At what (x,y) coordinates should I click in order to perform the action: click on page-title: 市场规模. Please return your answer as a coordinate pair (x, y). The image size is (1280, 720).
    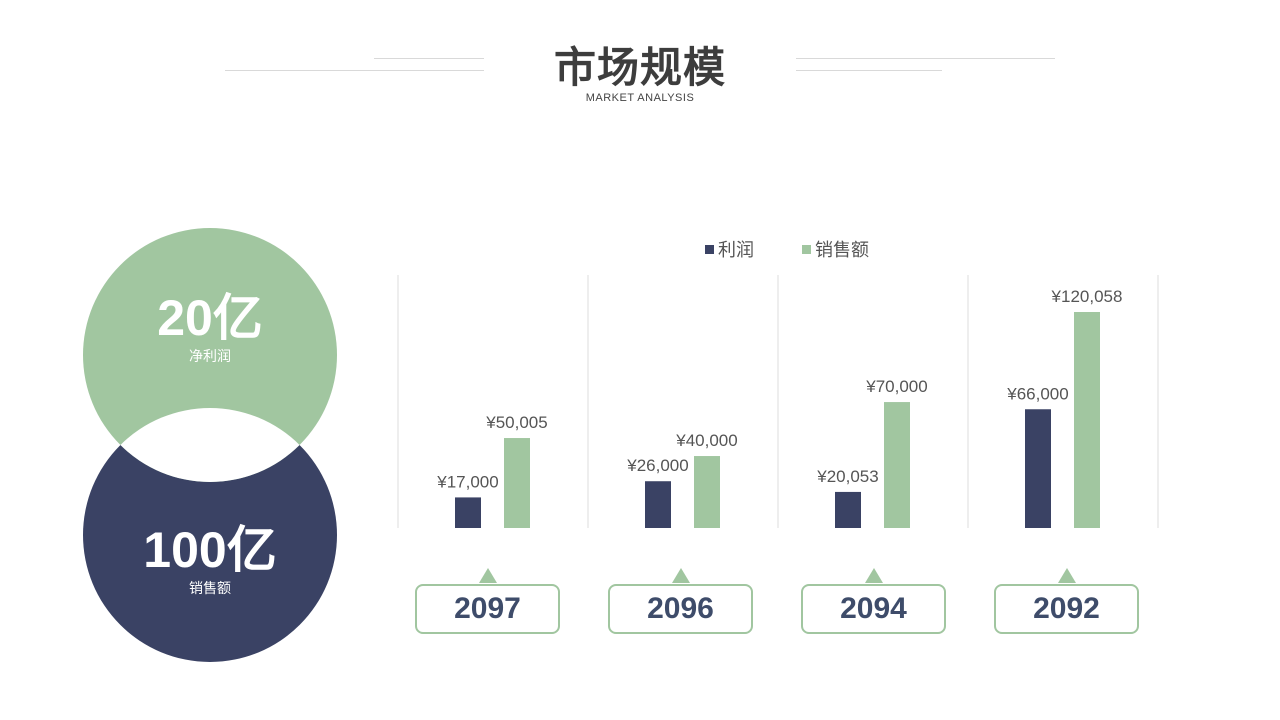
    Looking at the image, I should click on (639, 67).